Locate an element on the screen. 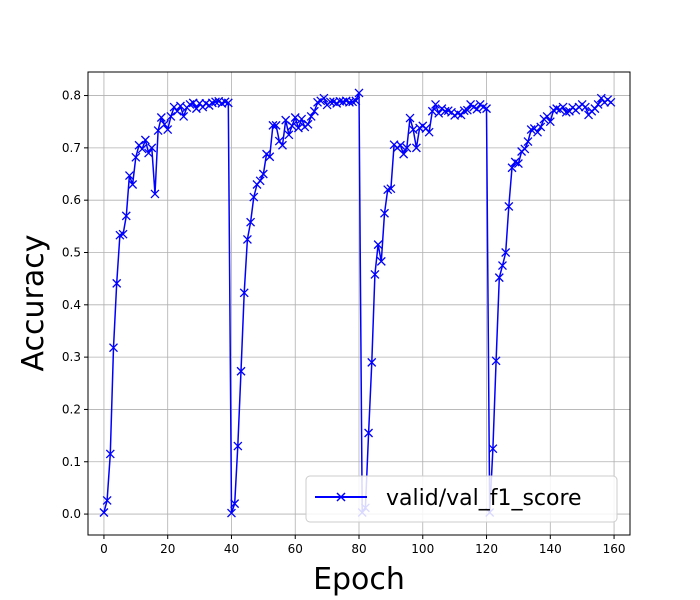 The height and width of the screenshot is (600, 700). legend-marker-swatch is located at coordinates (341, 497).